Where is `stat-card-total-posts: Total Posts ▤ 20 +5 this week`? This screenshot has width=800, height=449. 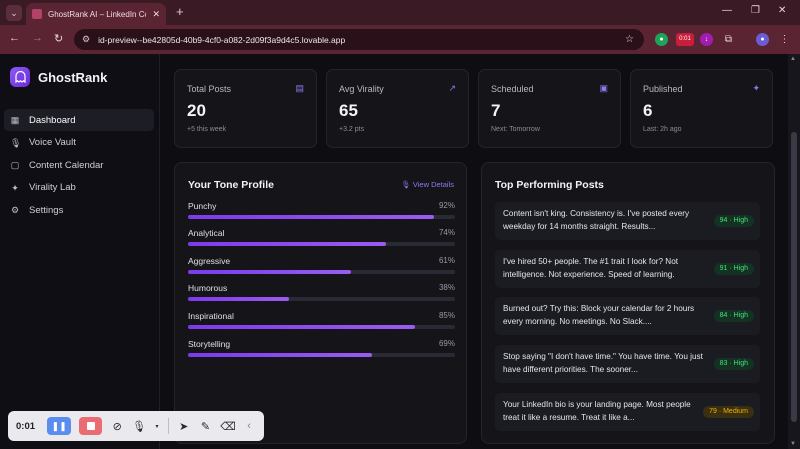 stat-card-total-posts: Total Posts ▤ 20 +5 this week is located at coordinates (245, 108).